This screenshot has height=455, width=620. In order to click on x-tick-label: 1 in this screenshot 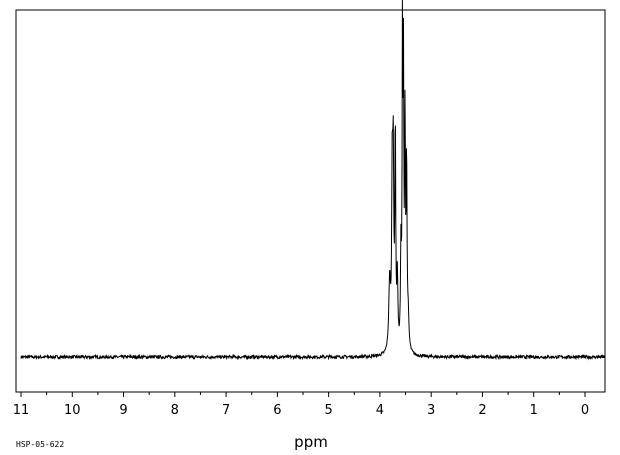, I will do `click(534, 410)`.